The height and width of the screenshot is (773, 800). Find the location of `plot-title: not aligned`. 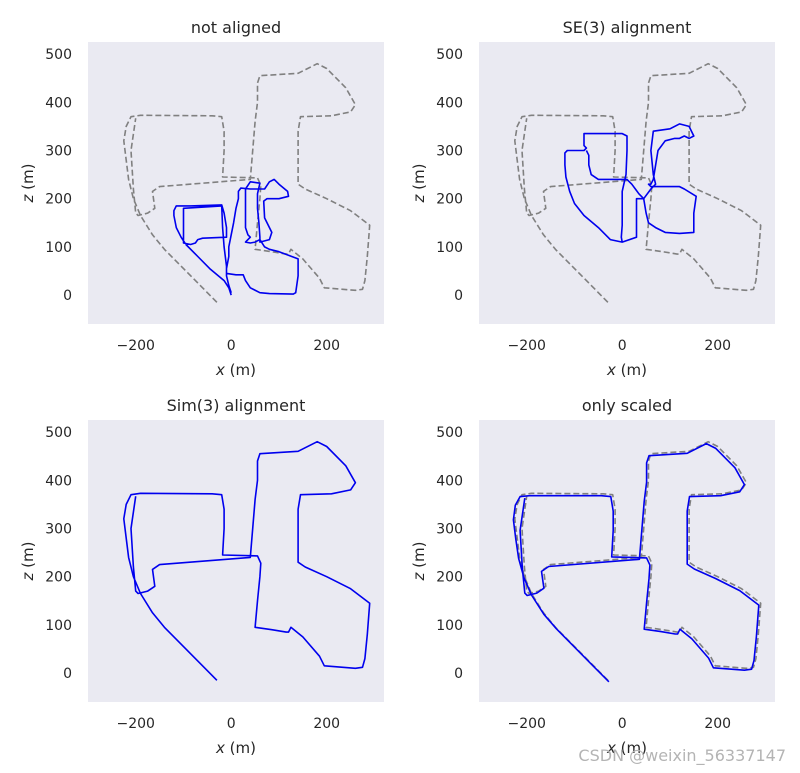

plot-title: not aligned is located at coordinates (236, 27).